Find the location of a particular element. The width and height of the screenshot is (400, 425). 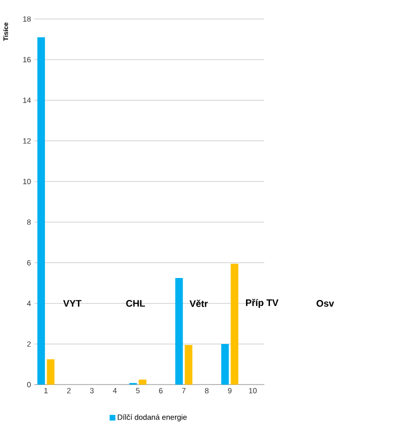

annotation: Větr is located at coordinates (199, 303).